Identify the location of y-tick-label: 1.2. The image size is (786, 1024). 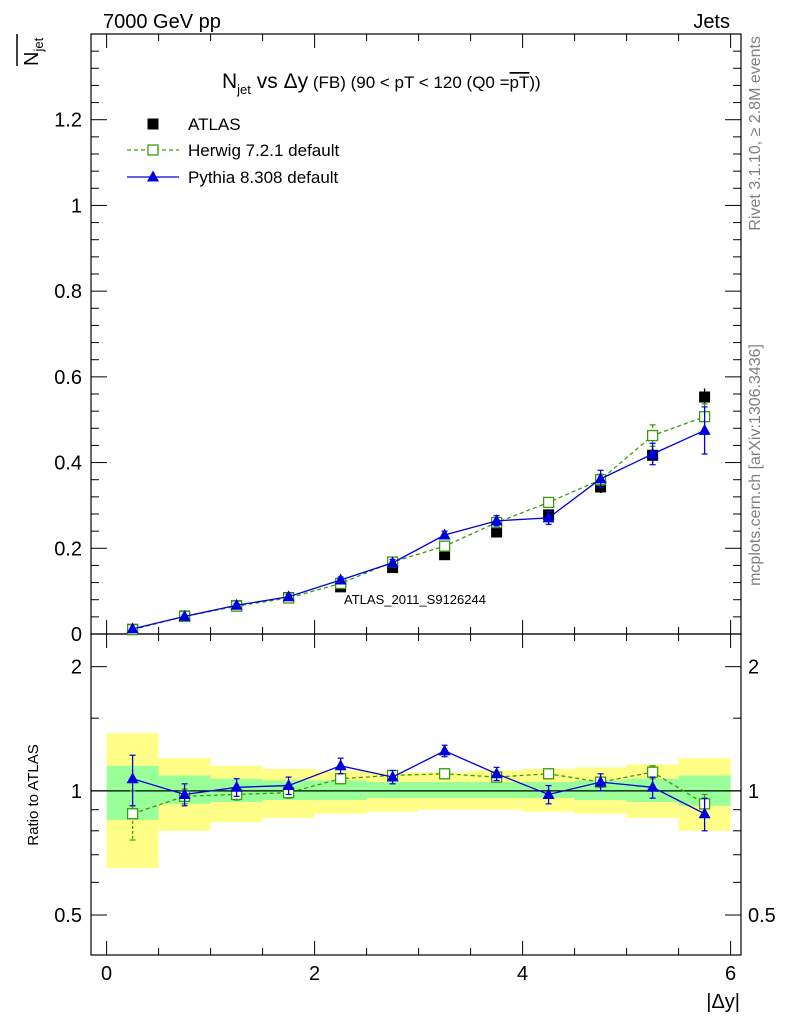
(68, 121).